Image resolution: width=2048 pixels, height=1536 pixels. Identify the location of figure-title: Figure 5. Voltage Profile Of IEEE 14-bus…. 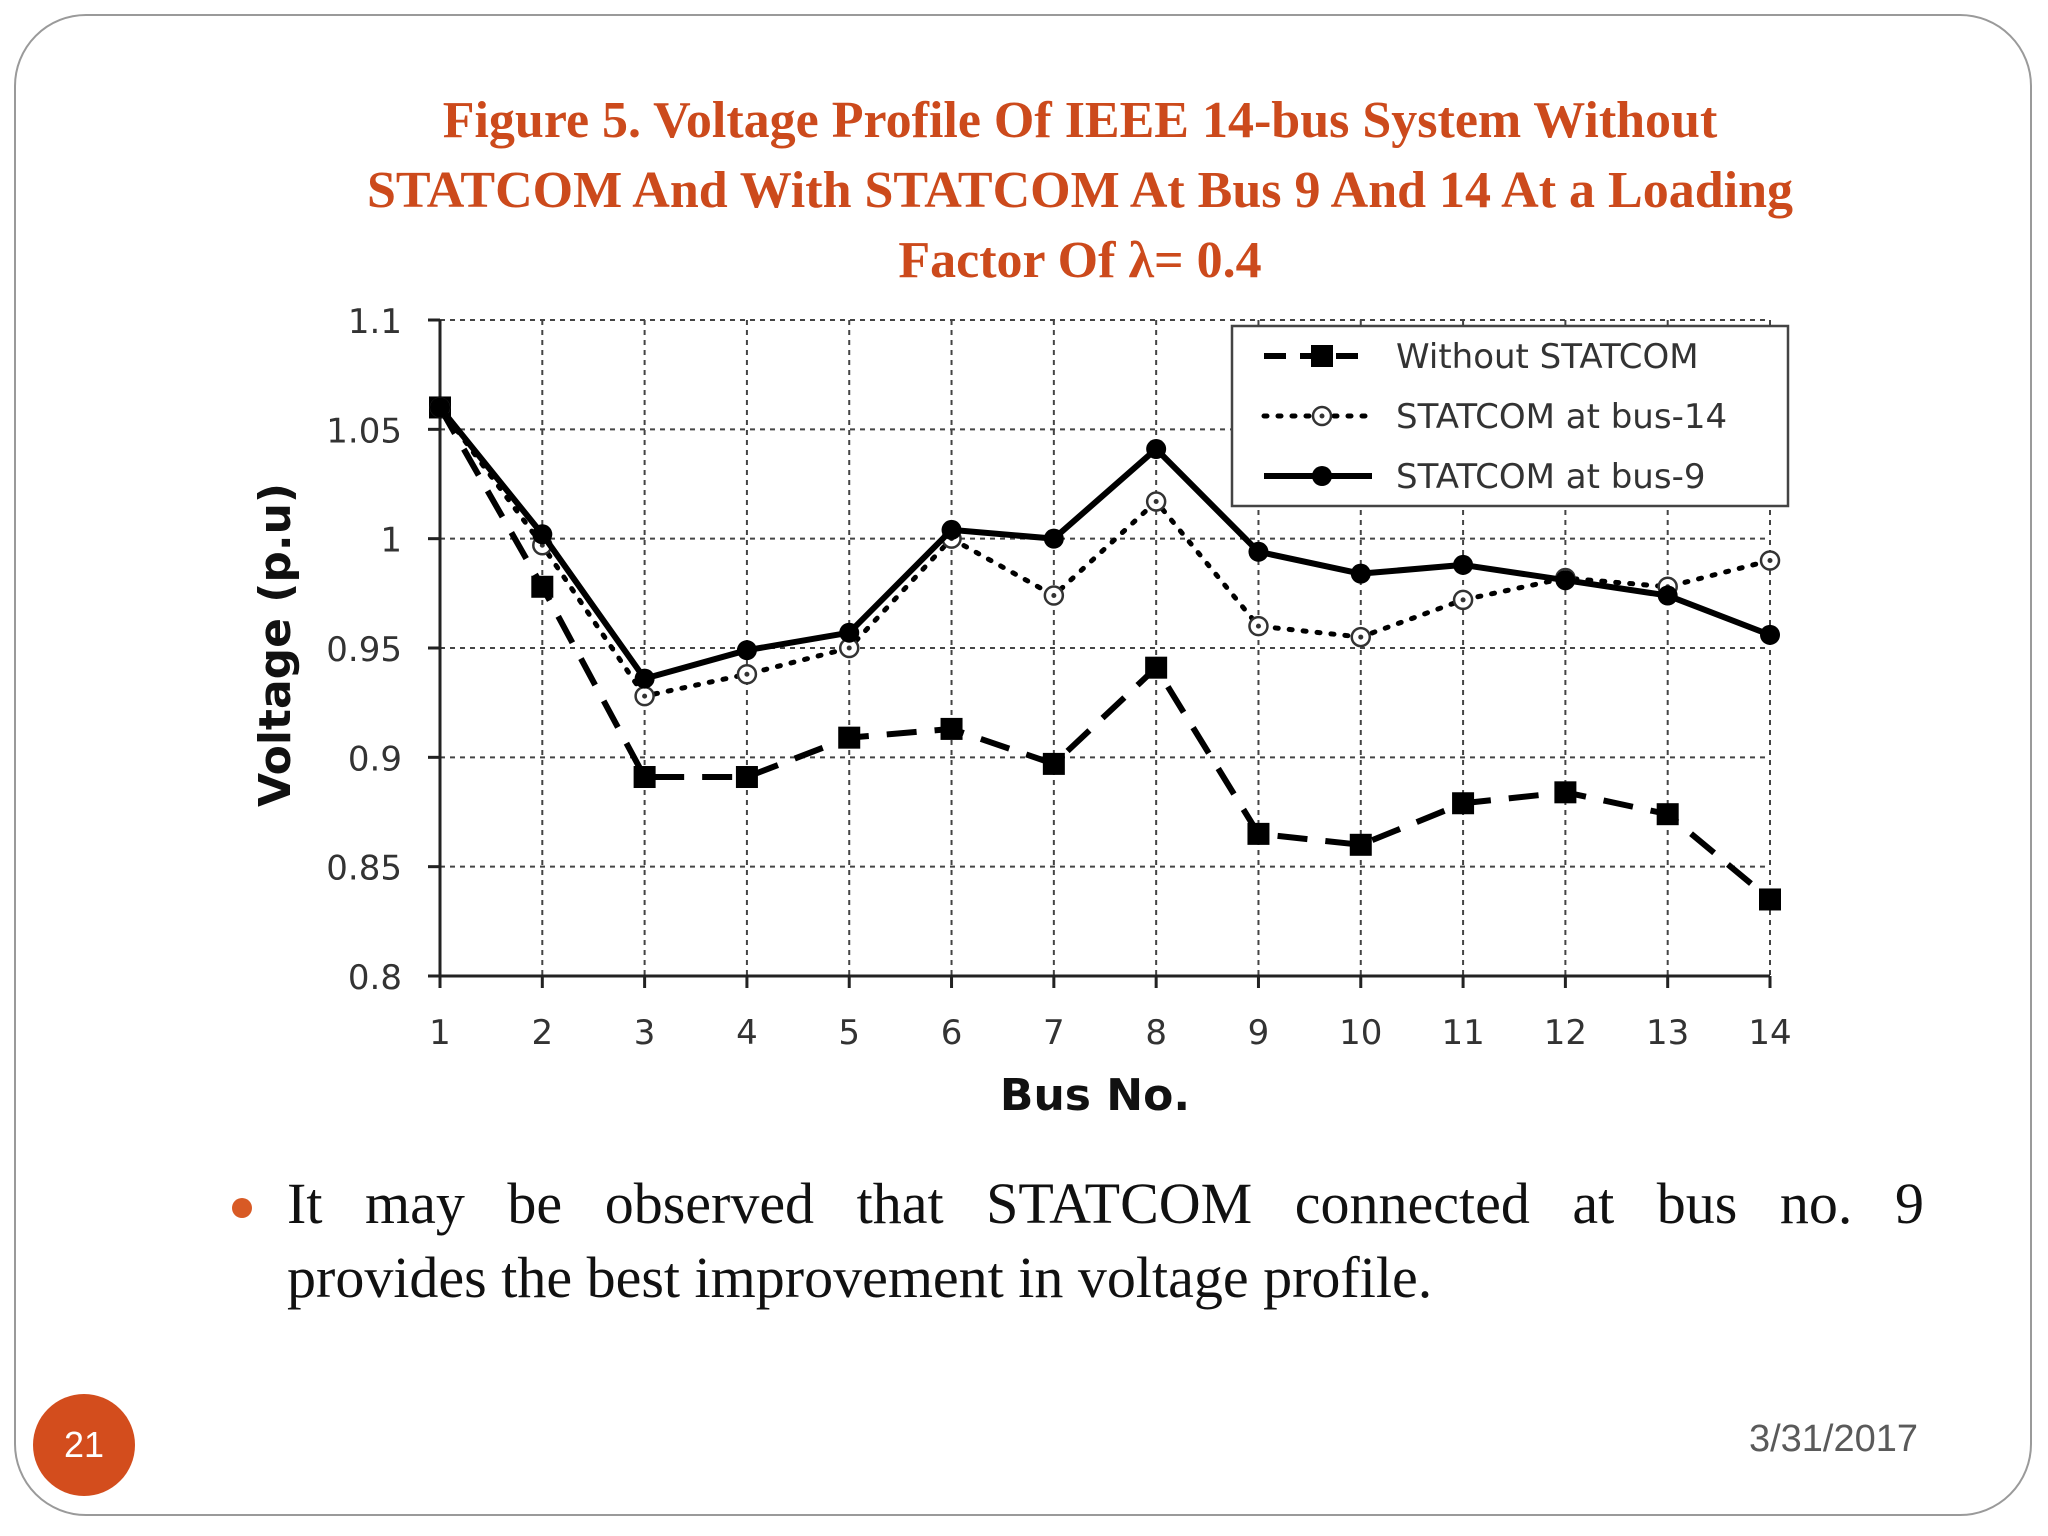
(1080, 191).